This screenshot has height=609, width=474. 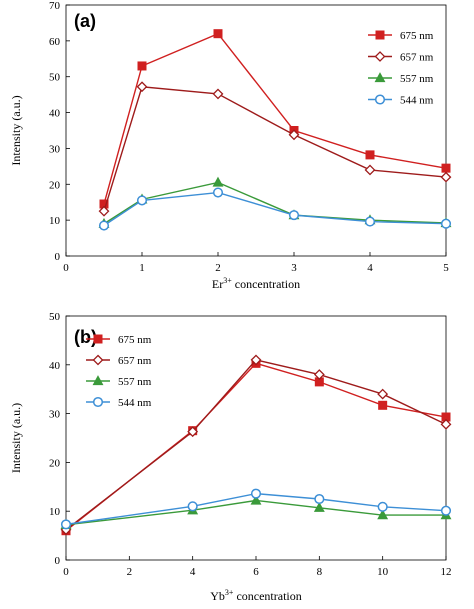 What do you see at coordinates (294, 268) in the screenshot?
I see `x-tick-label: 3` at bounding box center [294, 268].